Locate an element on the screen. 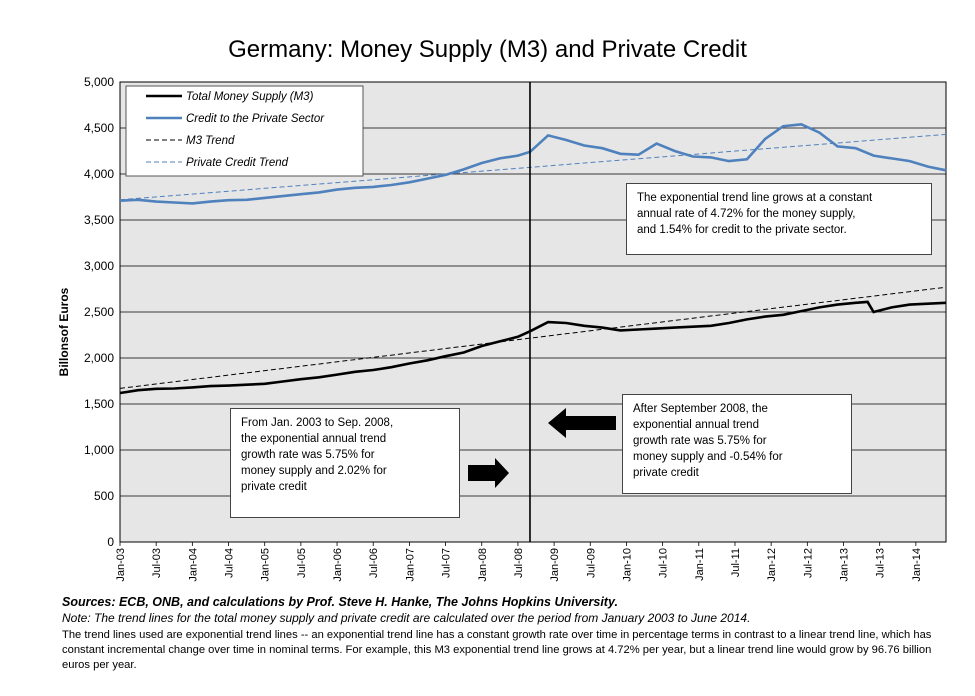  arrow-right-icon is located at coordinates (488, 473).